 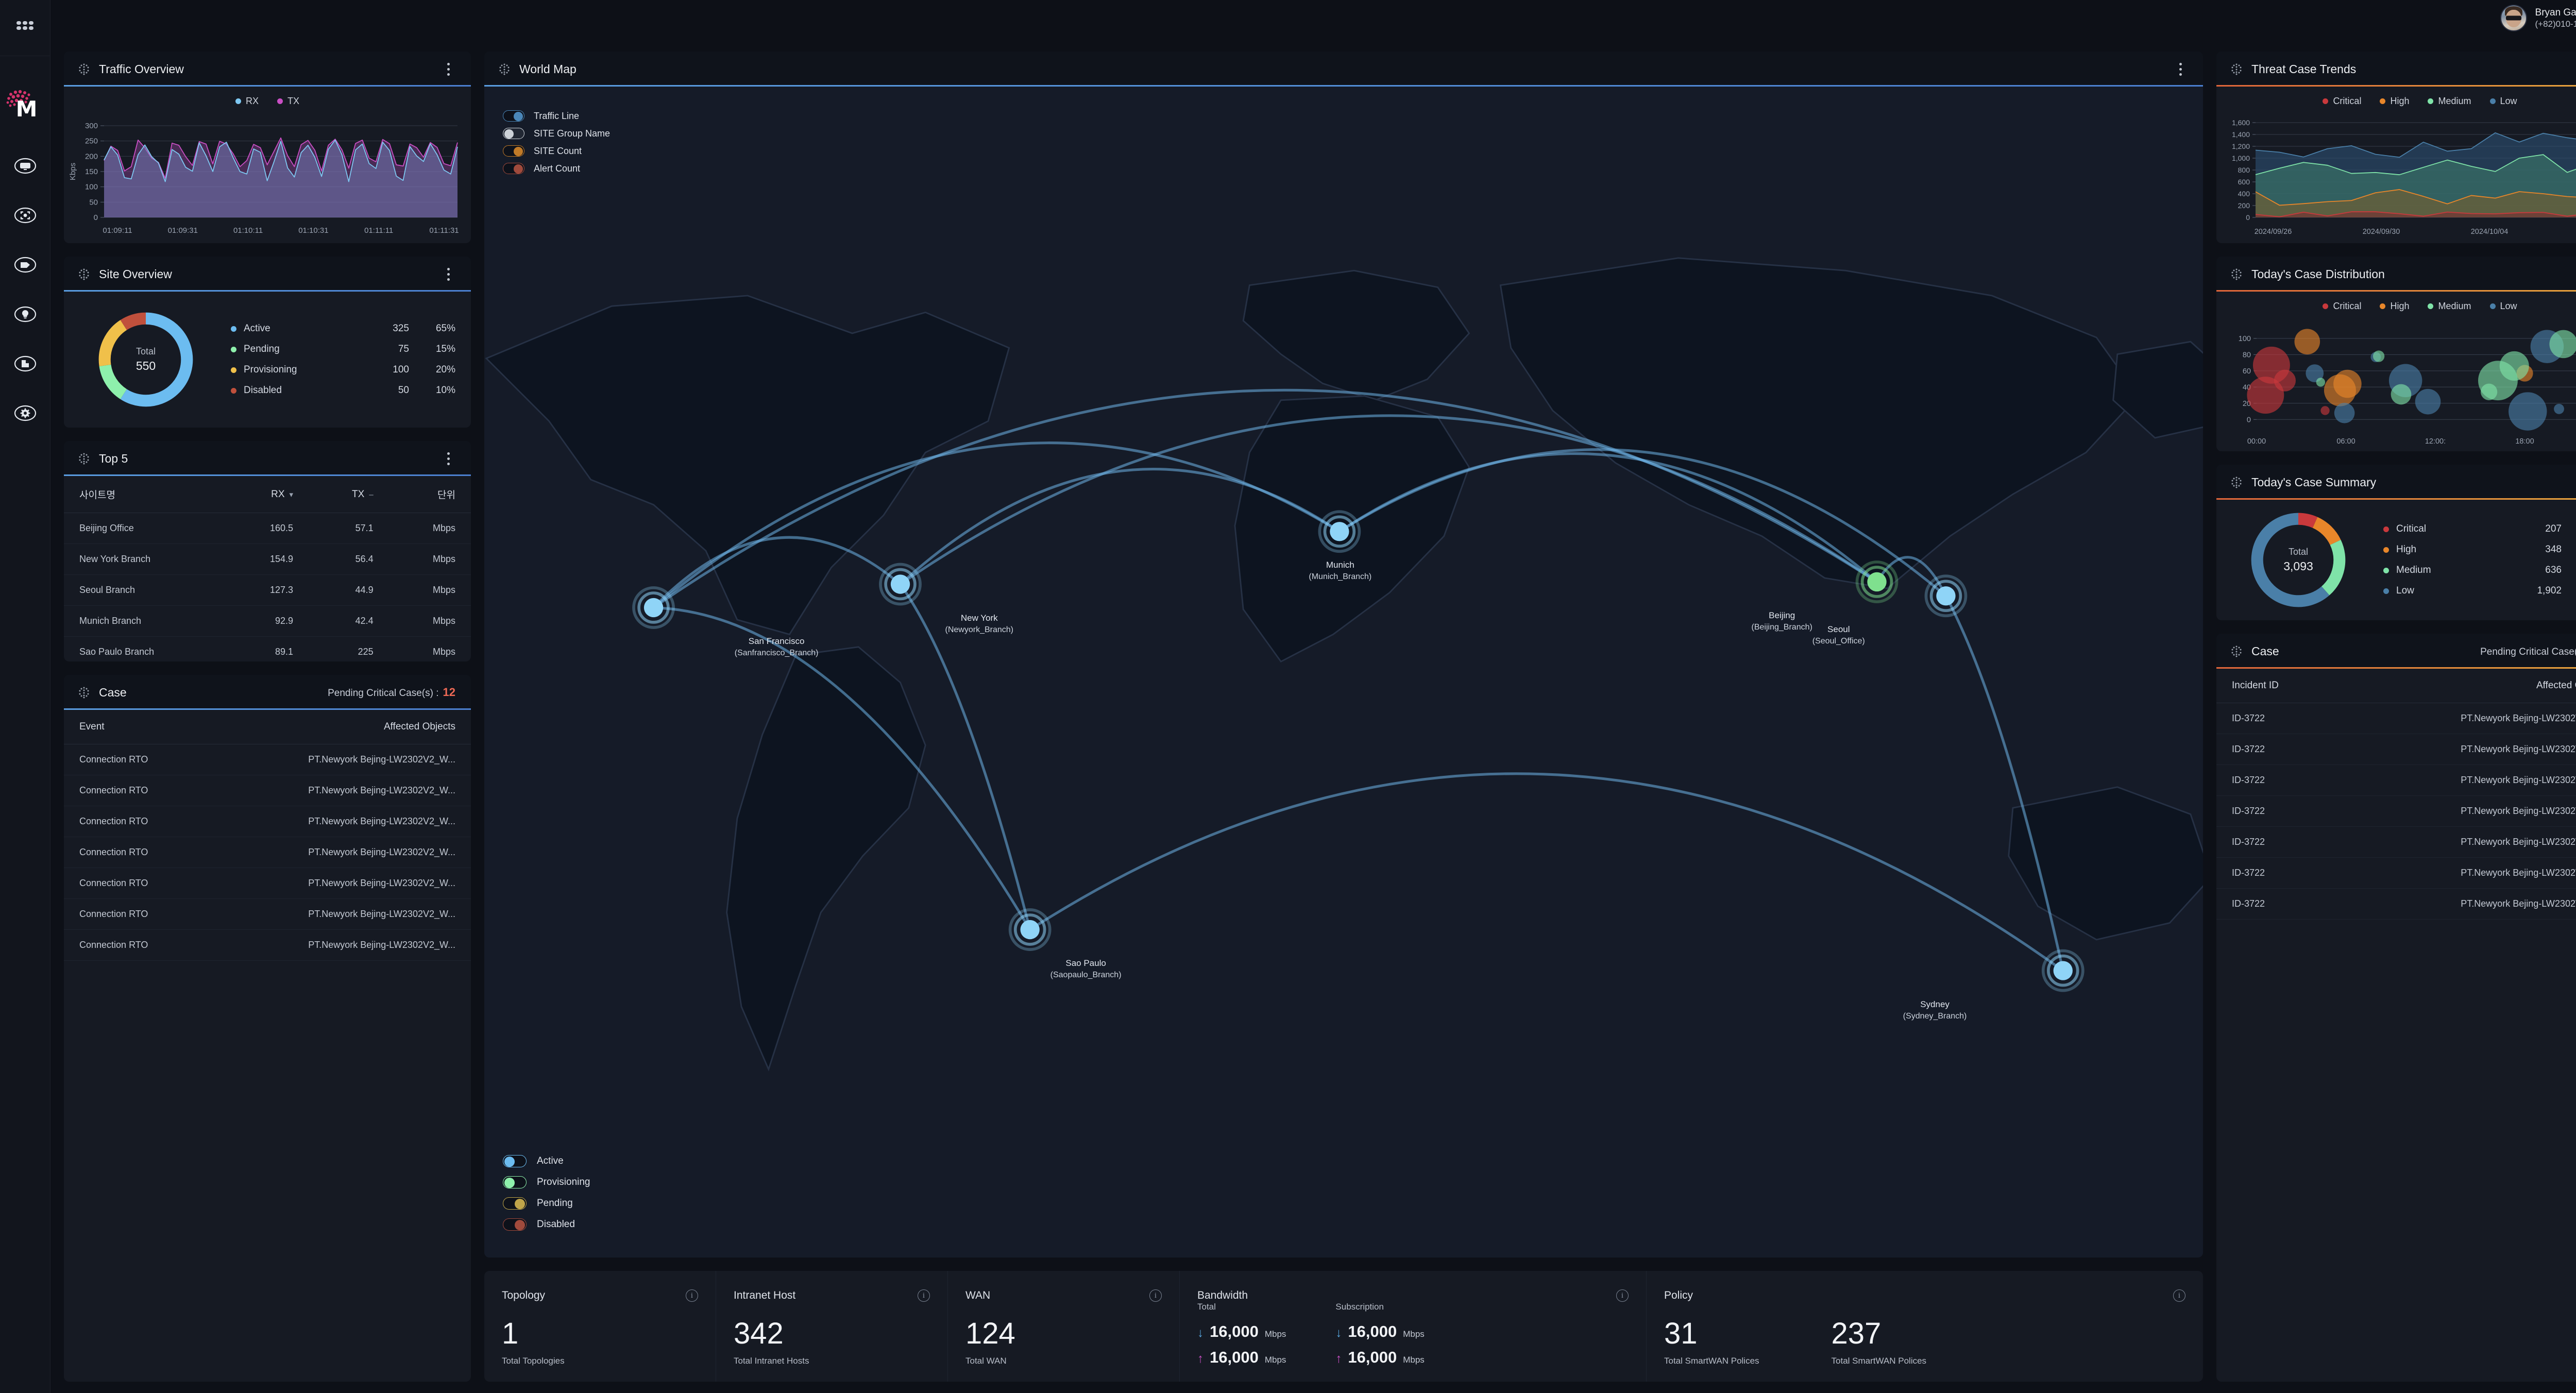 I want to click on legend-label: RX, so click(x=252, y=101).